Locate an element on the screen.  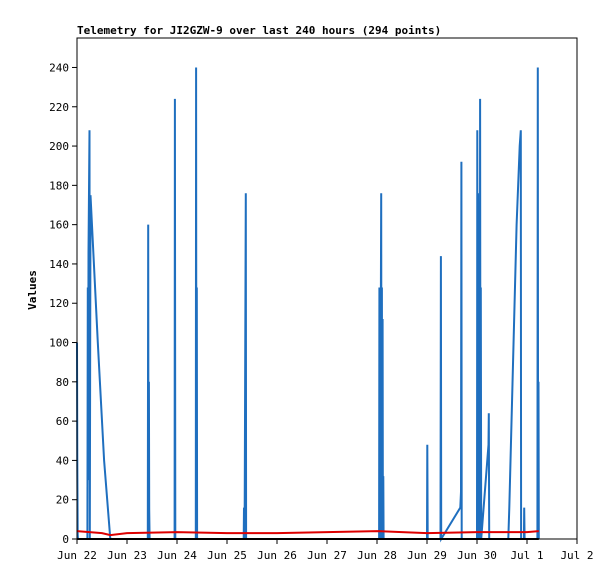
y-tick-label: 200 is located at coordinates (59, 146).